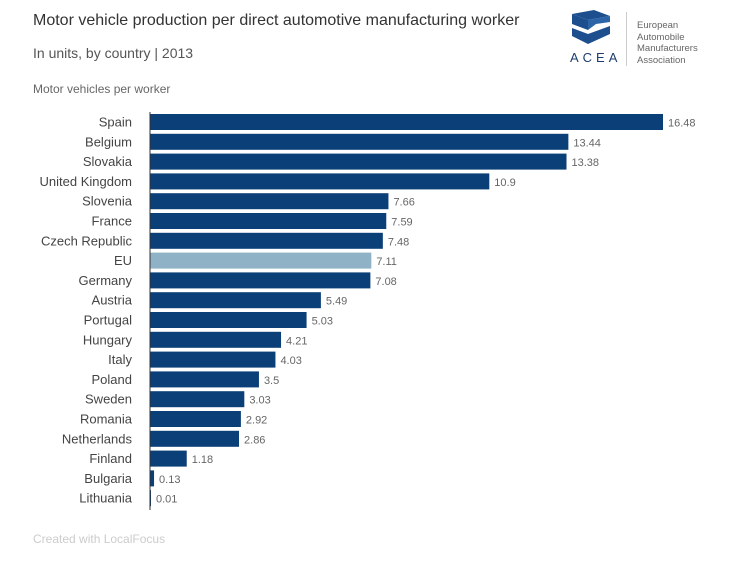 The image size is (729, 567). I want to click on bar-netherlands, so click(195, 438).